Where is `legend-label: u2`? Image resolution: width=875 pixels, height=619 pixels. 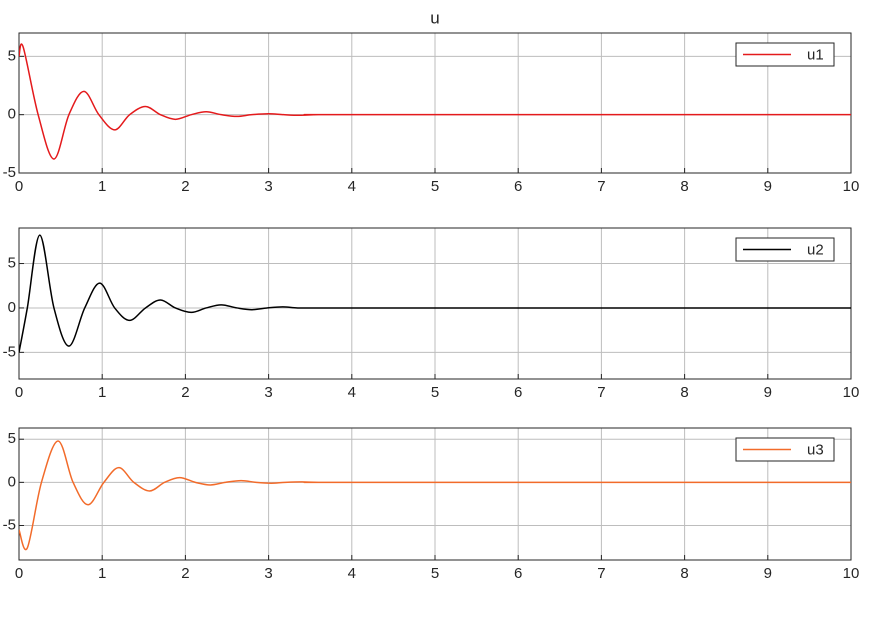
legend-label: u2 is located at coordinates (815, 249).